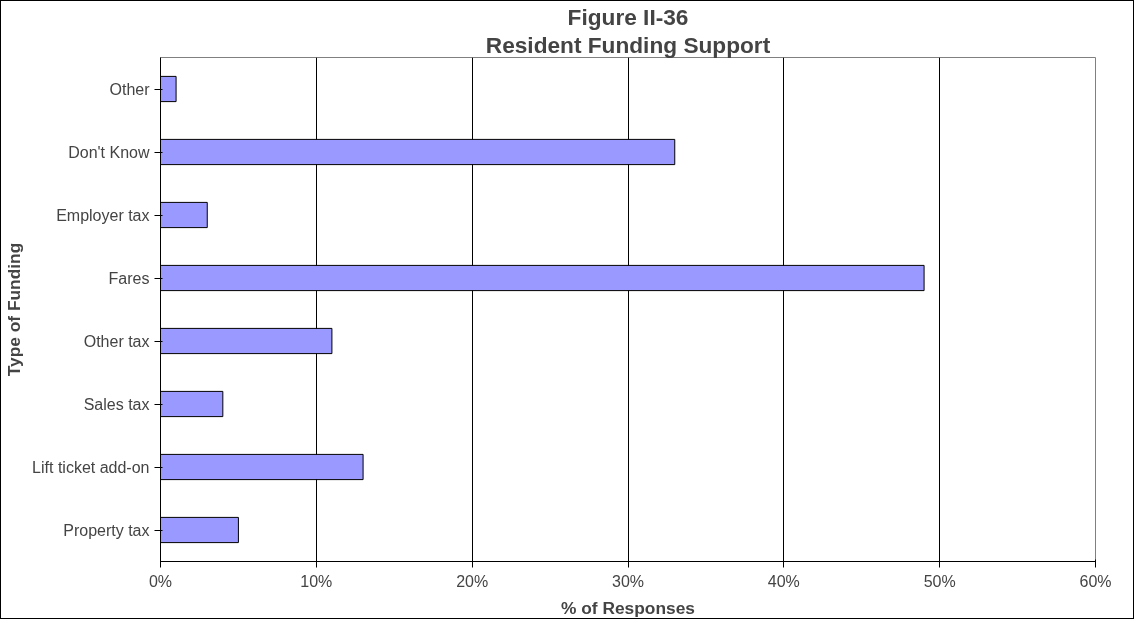  What do you see at coordinates (1095, 581) in the screenshot?
I see `x-tick-label: 60%` at bounding box center [1095, 581].